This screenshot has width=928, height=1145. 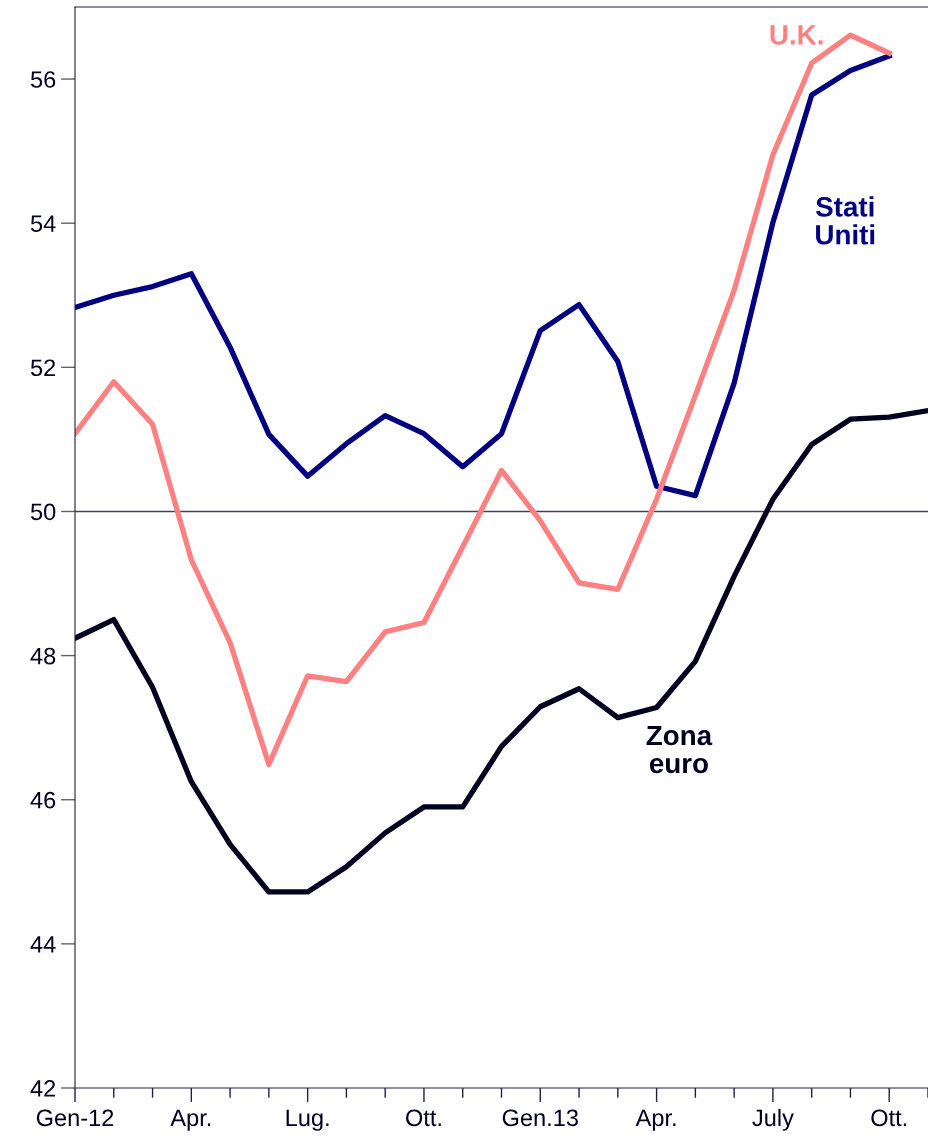 I want to click on series-label: Zona euro, so click(x=679, y=749).